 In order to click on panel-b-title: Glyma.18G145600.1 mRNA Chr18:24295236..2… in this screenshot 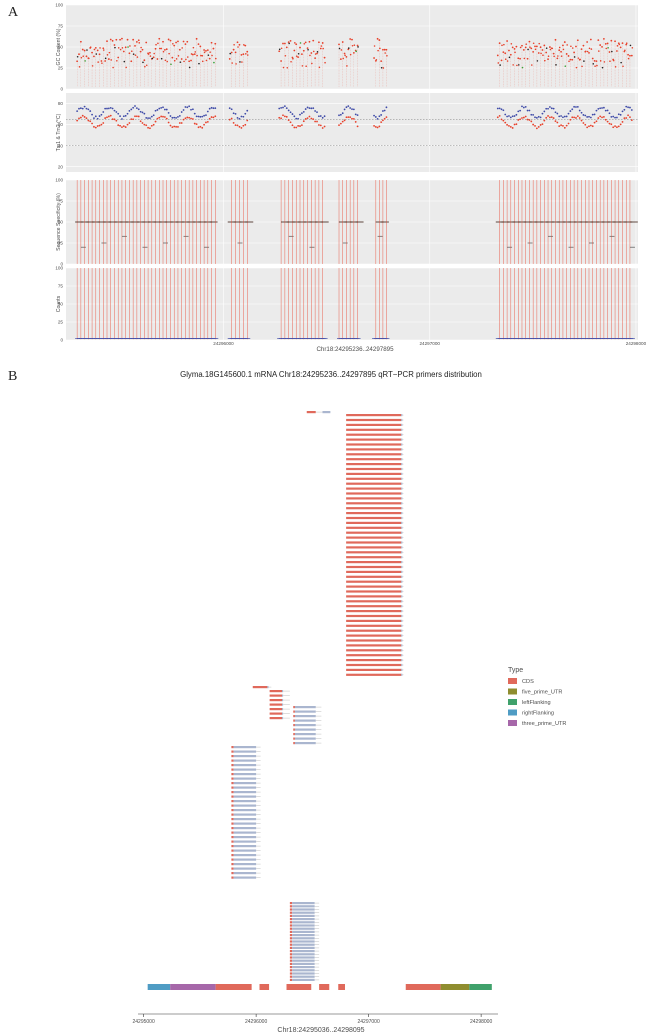, I will do `click(331, 374)`.